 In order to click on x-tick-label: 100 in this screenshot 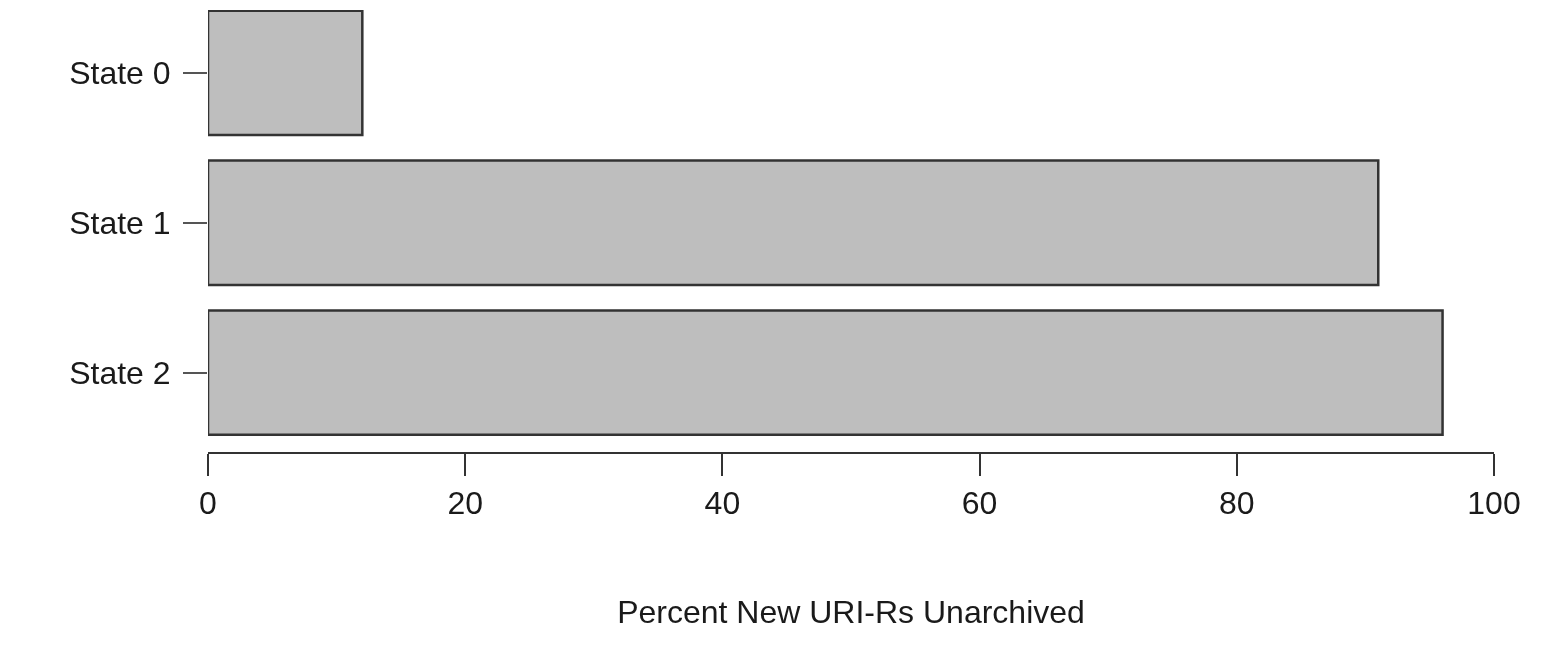, I will do `click(1494, 503)`.